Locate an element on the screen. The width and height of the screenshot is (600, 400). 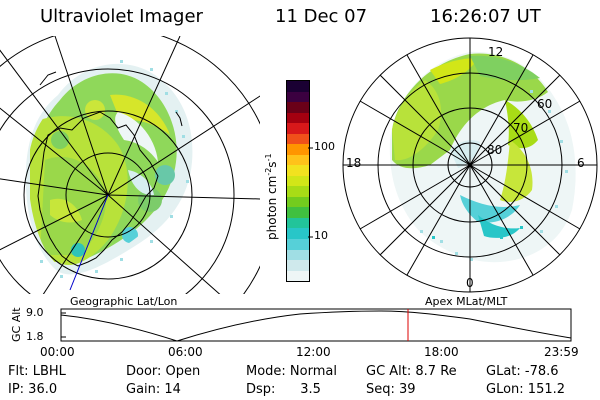
timeline-ylabel: GC Alt is located at coordinates (16, 324).